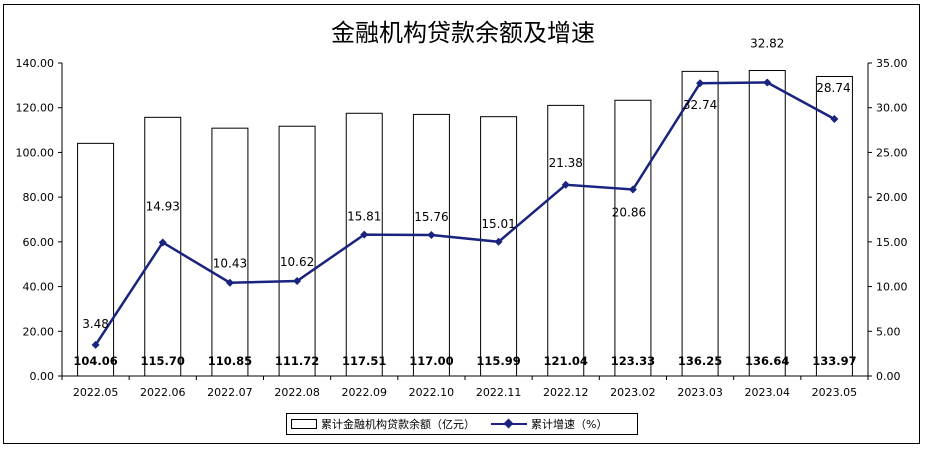  What do you see at coordinates (768, 392) in the screenshot?
I see `x-tick-label: 2023.04` at bounding box center [768, 392].